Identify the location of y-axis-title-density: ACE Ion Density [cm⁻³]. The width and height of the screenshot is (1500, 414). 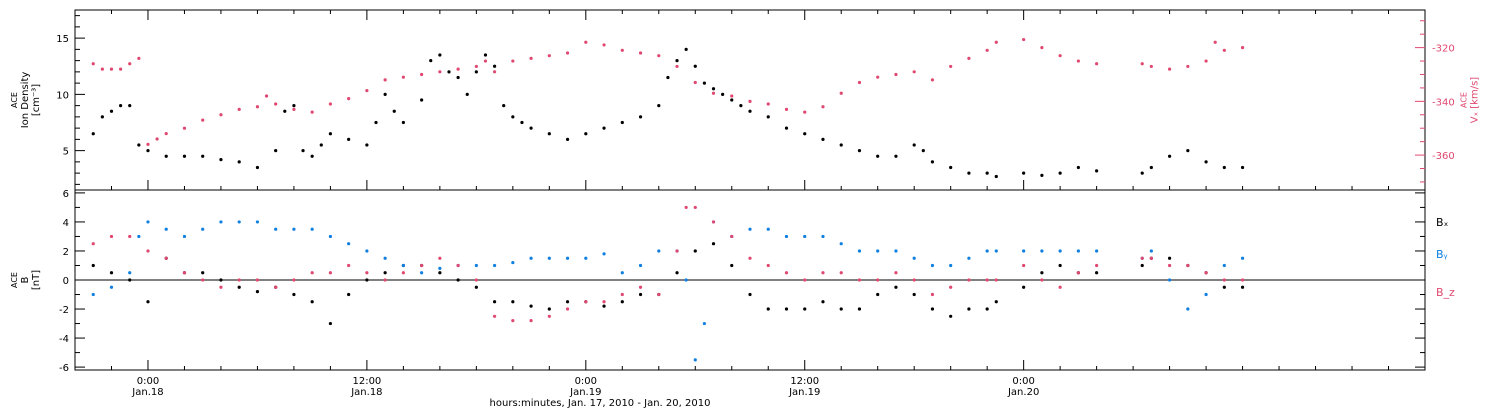
(26, 100).